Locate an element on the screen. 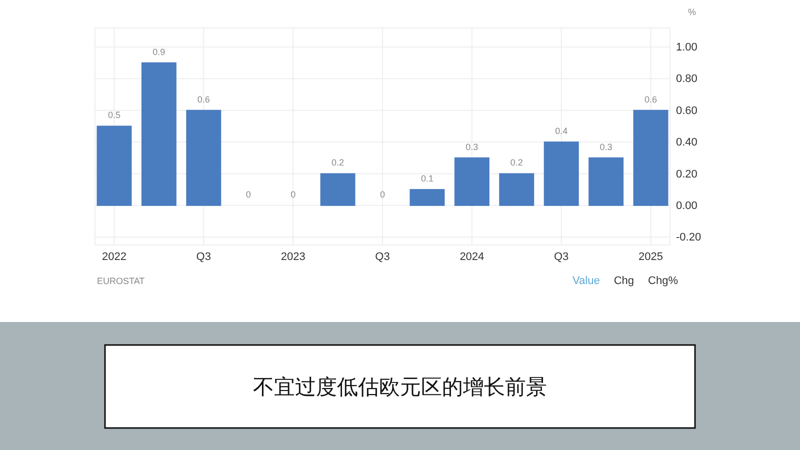 Image resolution: width=800 pixels, height=450 pixels. y-tick-label: -0.20 is located at coordinates (689, 238).